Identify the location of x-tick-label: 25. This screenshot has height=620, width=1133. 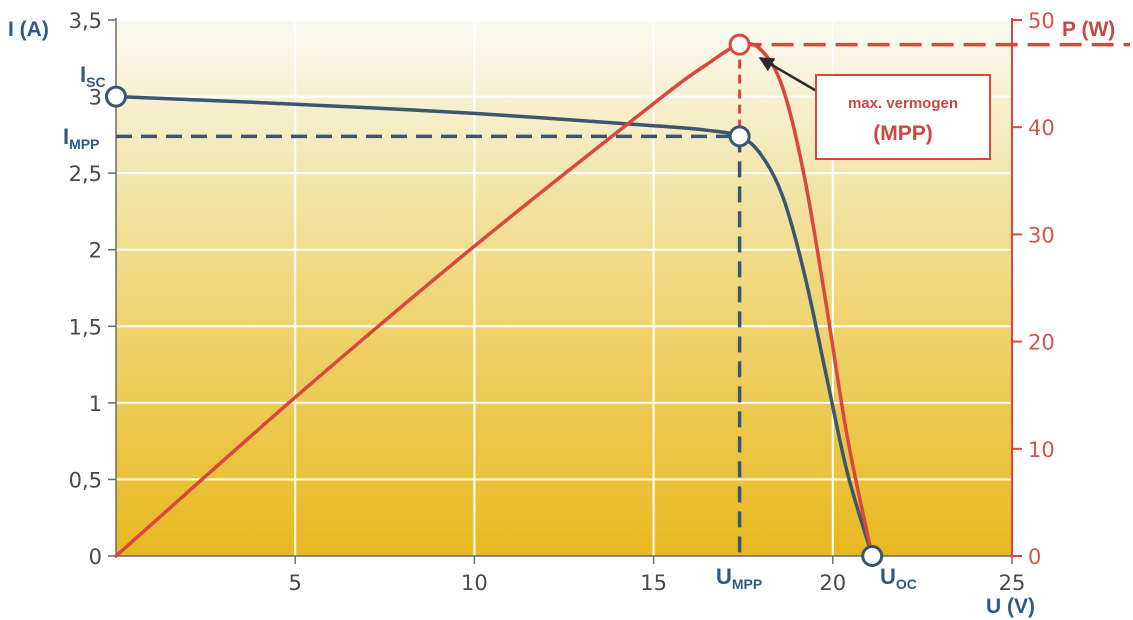
(1012, 583).